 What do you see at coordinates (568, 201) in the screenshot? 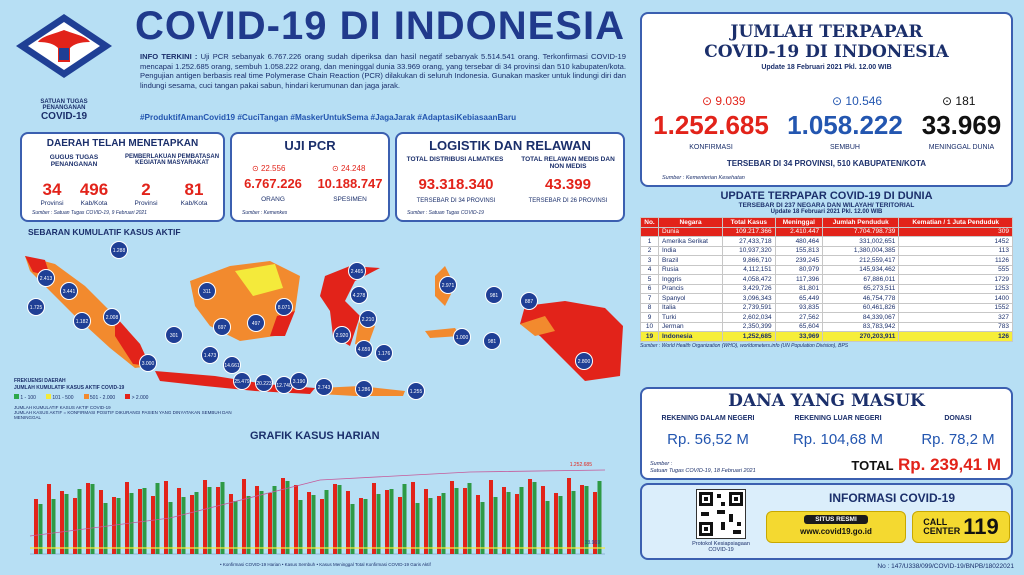
I see `logistik-s2: TERSEBAR DI 26 PROVINSI` at bounding box center [568, 201].